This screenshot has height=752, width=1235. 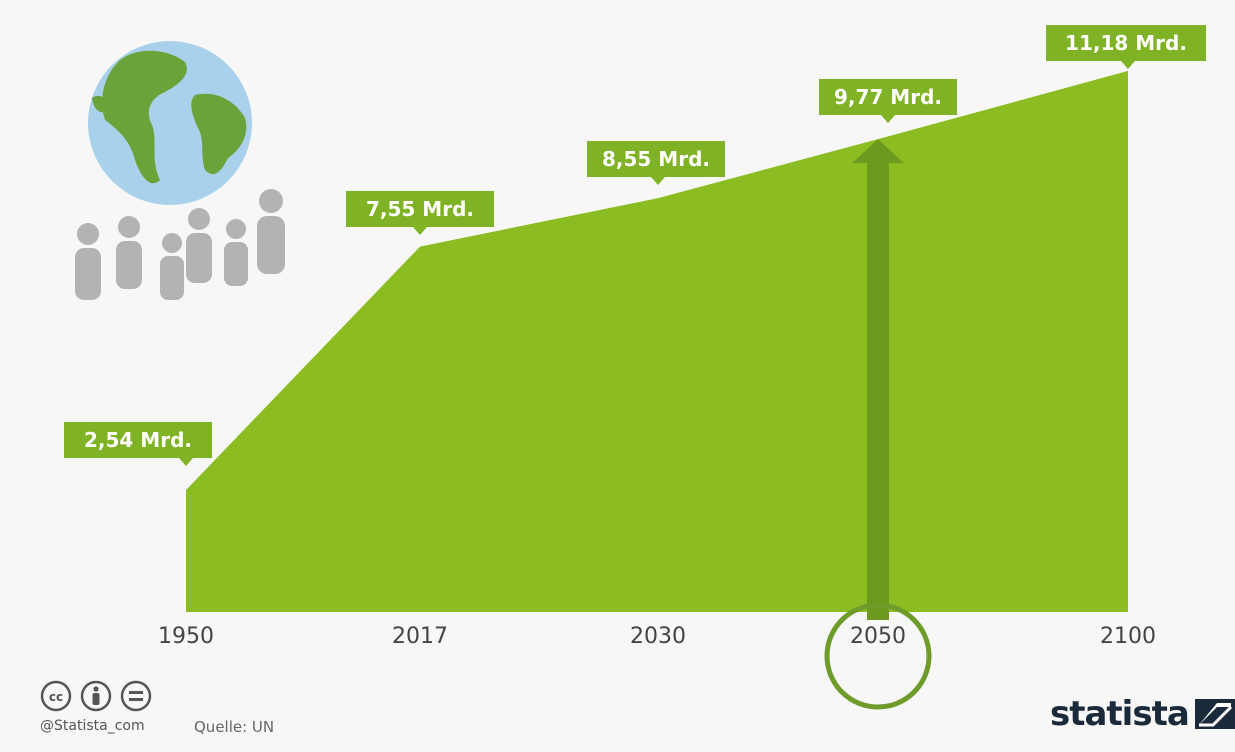 I want to click on data-label-2030: 8,55 Mrd., so click(x=656, y=163).